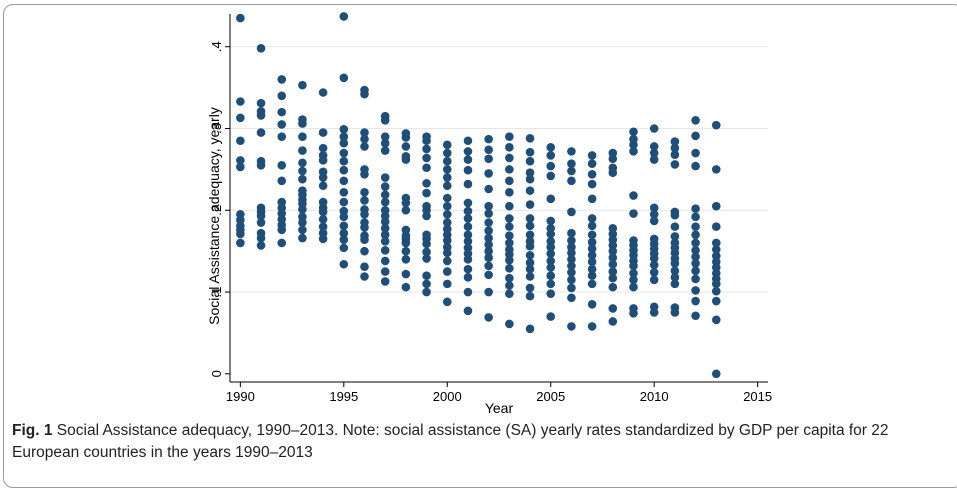 This screenshot has width=957, height=494. I want to click on x-tick-label: 1990, so click(240, 396).